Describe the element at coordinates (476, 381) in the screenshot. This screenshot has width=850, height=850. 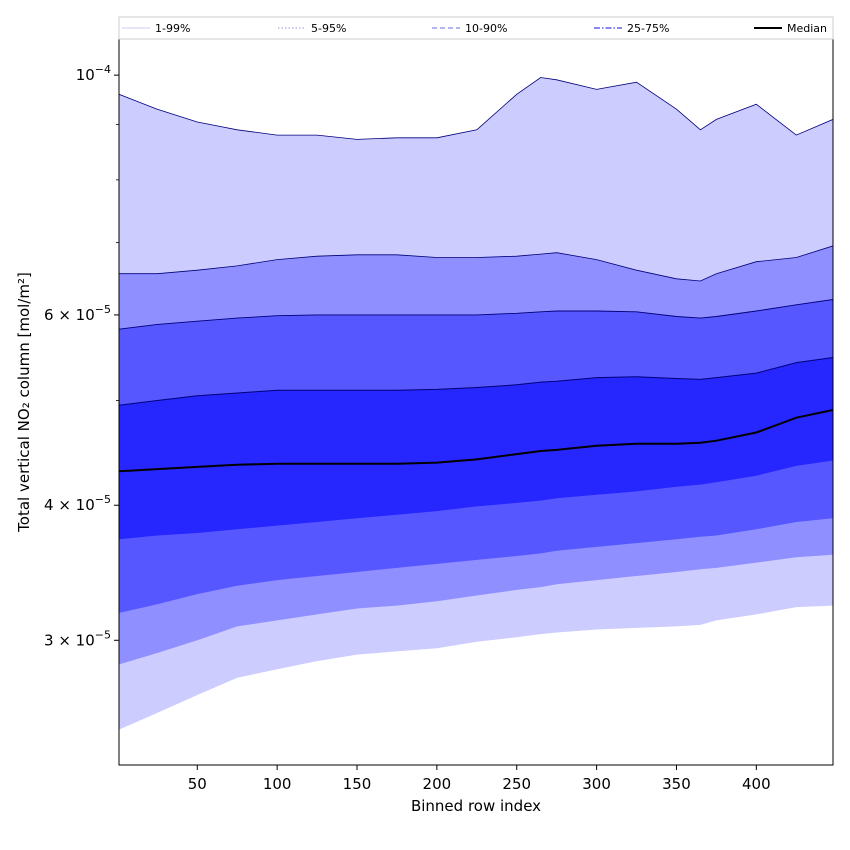
I see `line-p75` at that location.